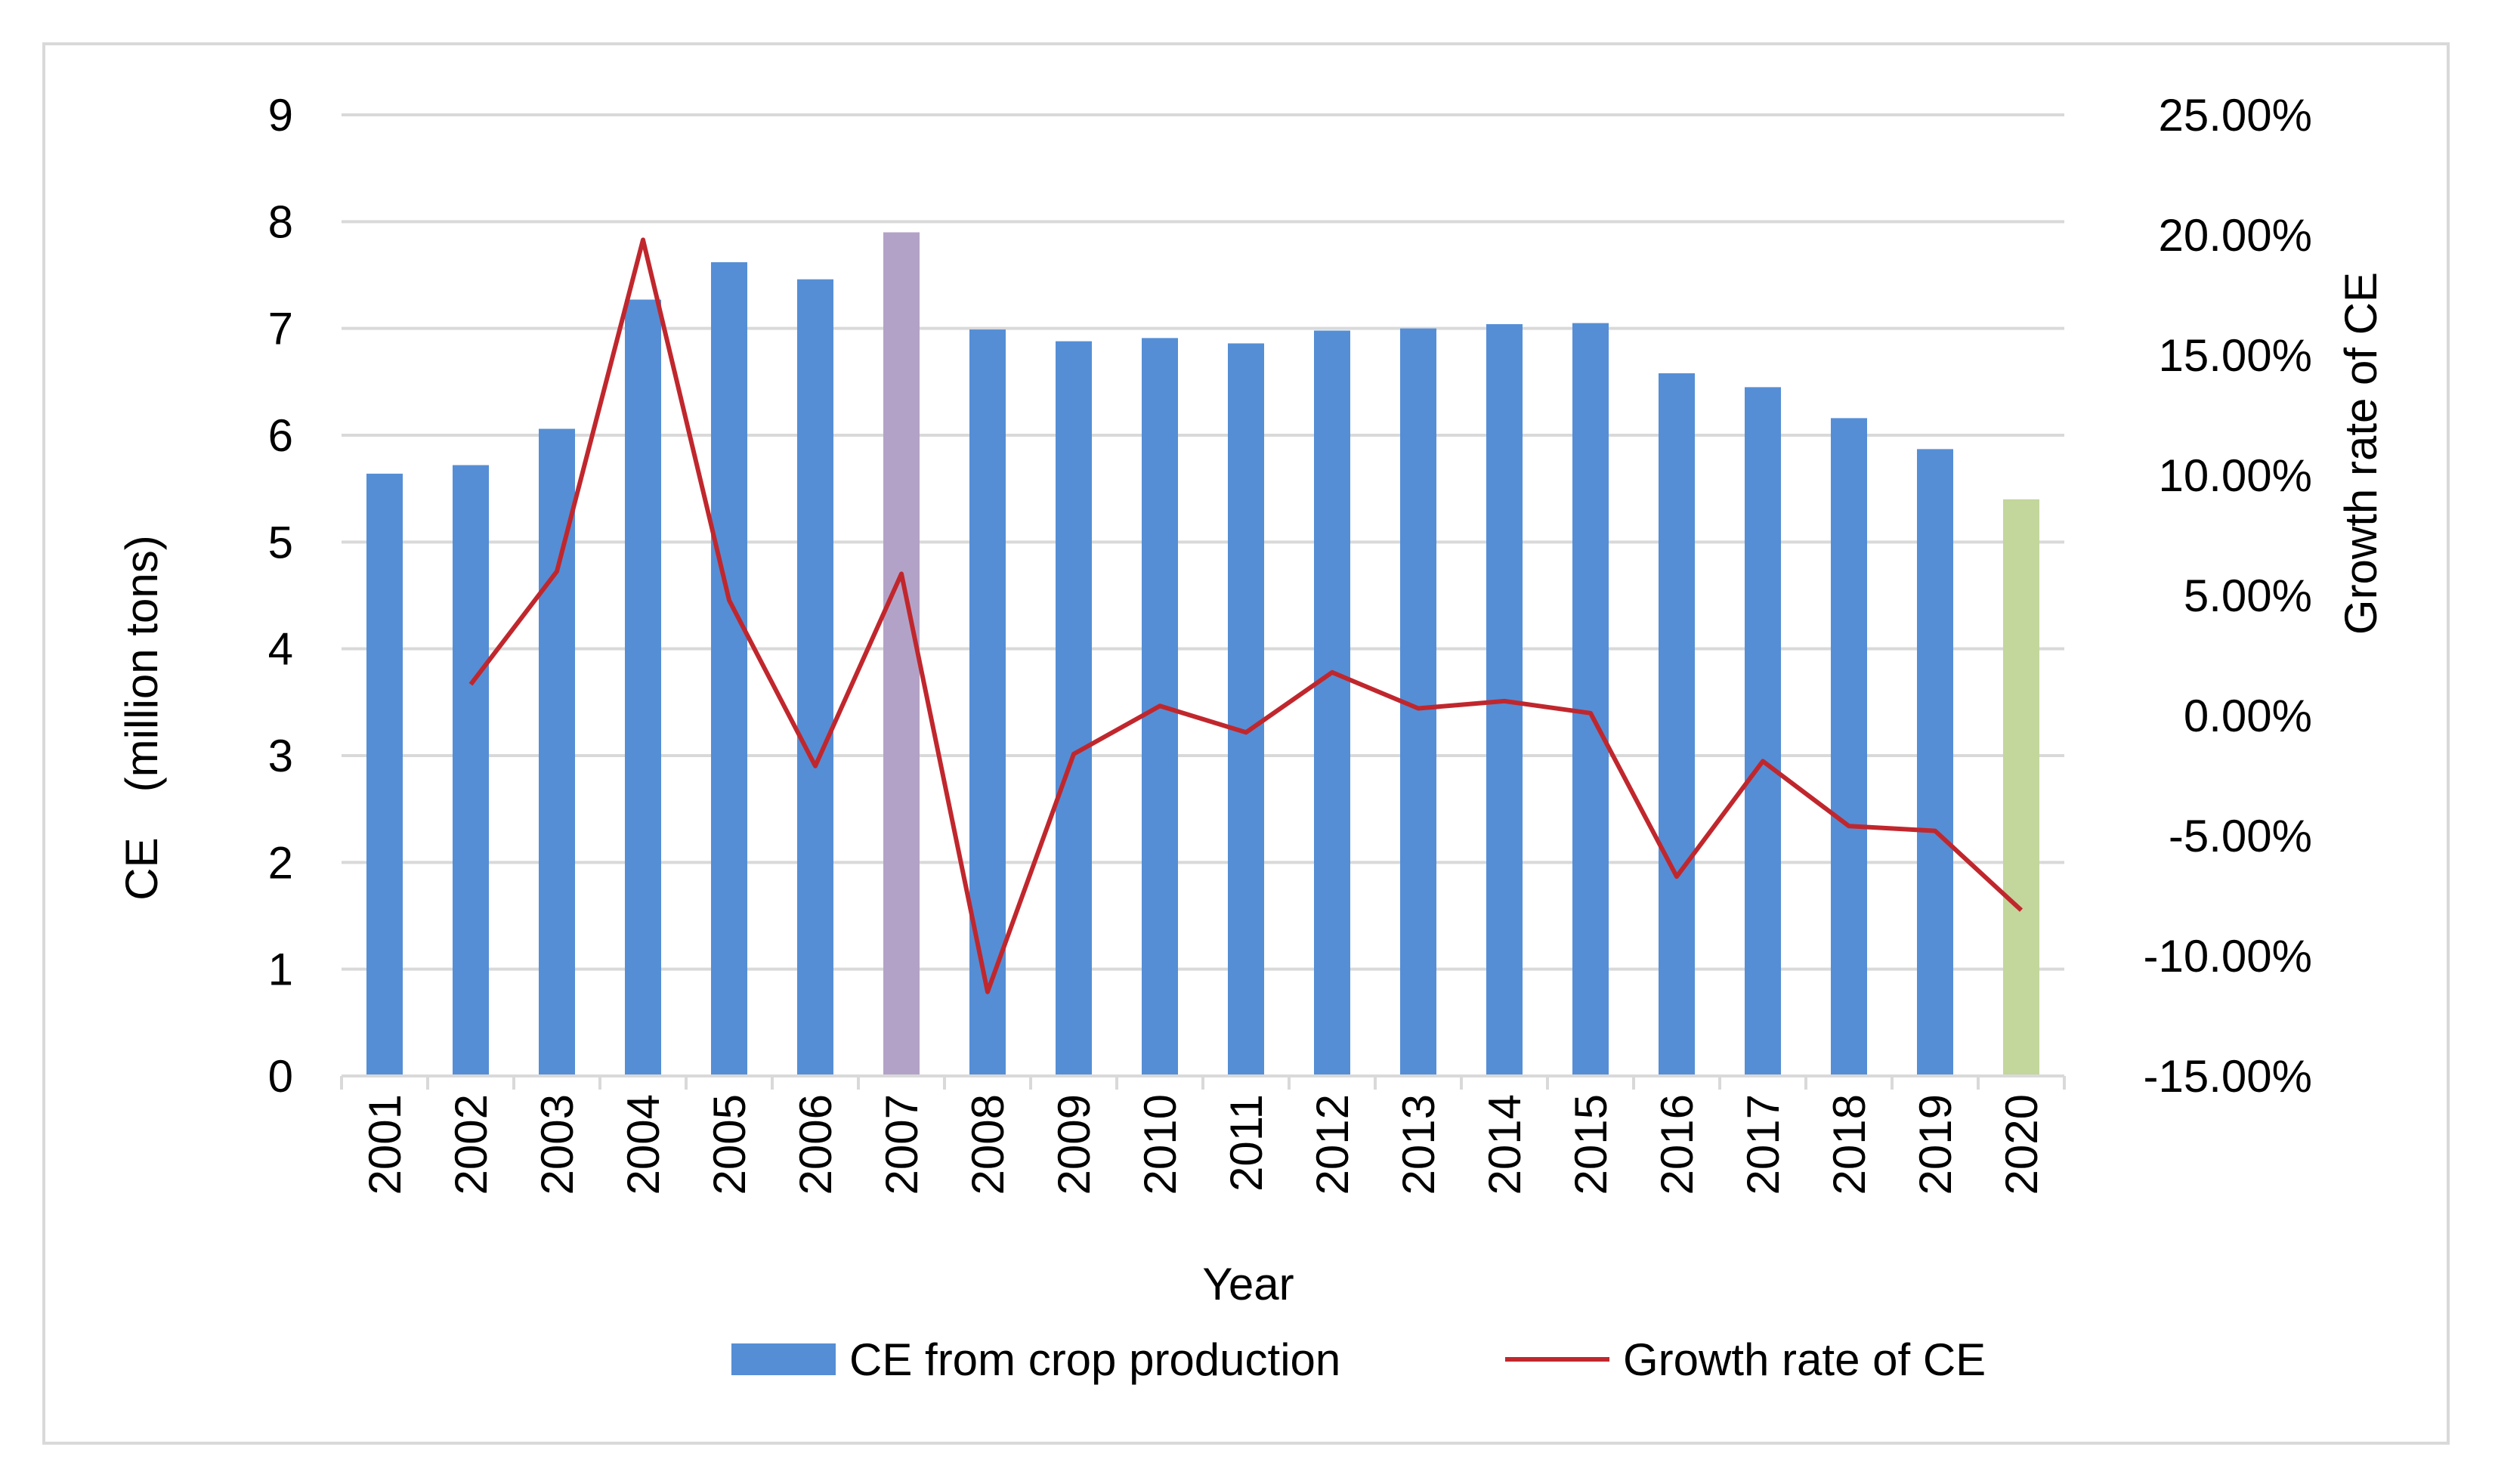 Image resolution: width=2495 pixels, height=1484 pixels. What do you see at coordinates (1591, 1144) in the screenshot?
I see `x-tick-label: 2015` at bounding box center [1591, 1144].